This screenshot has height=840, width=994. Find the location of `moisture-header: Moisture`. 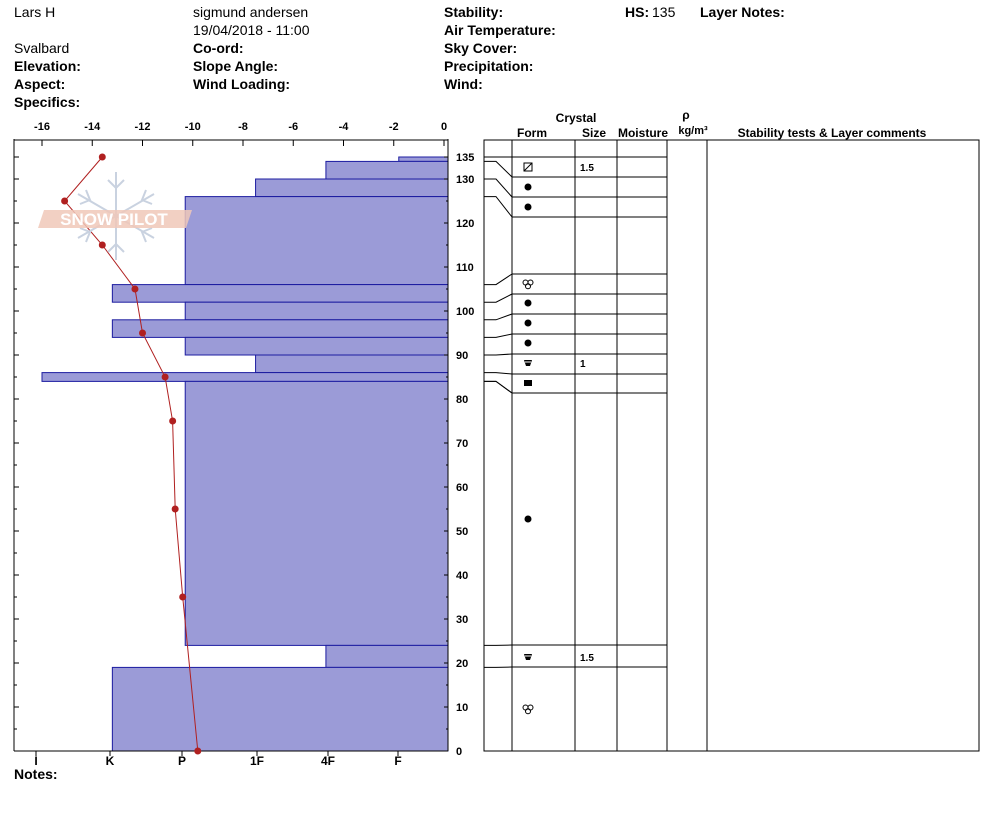

moisture-header: Moisture is located at coordinates (643, 133).